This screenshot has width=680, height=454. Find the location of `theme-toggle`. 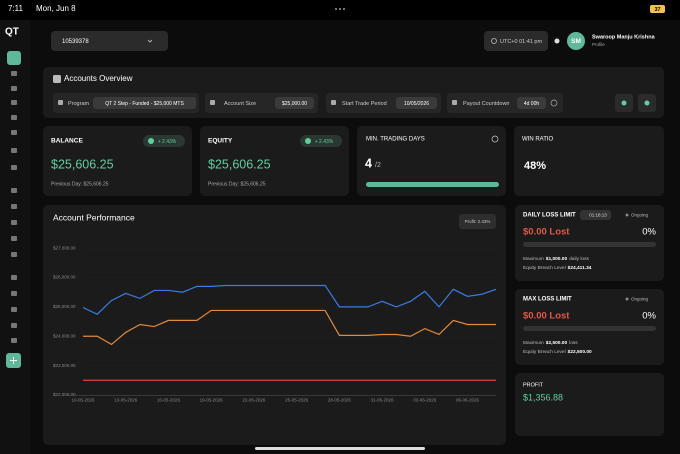

theme-toggle is located at coordinates (557, 41).